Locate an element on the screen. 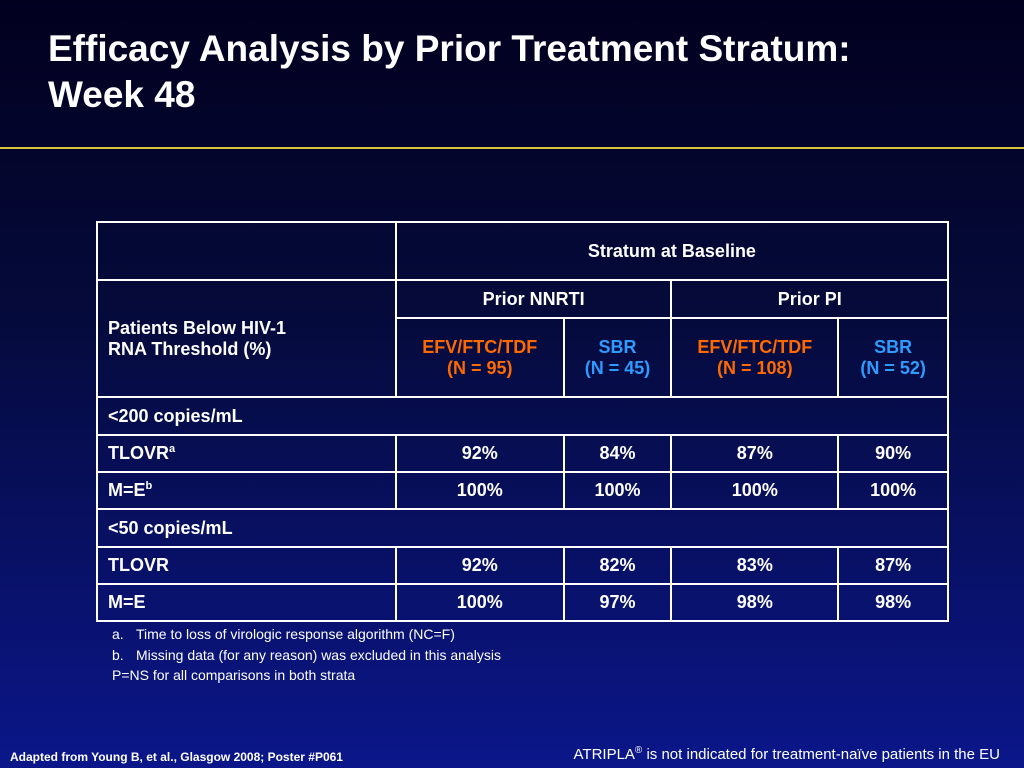 This screenshot has height=768, width=1024. table-row: M=Eb 100% 100% 100% 100% is located at coordinates (522, 490).